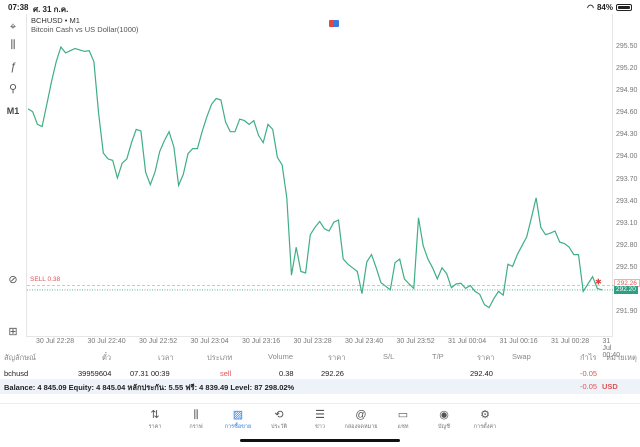 The height and width of the screenshot is (447, 640). What do you see at coordinates (13, 111) in the screenshot?
I see `timeframe-button: M1` at bounding box center [13, 111].